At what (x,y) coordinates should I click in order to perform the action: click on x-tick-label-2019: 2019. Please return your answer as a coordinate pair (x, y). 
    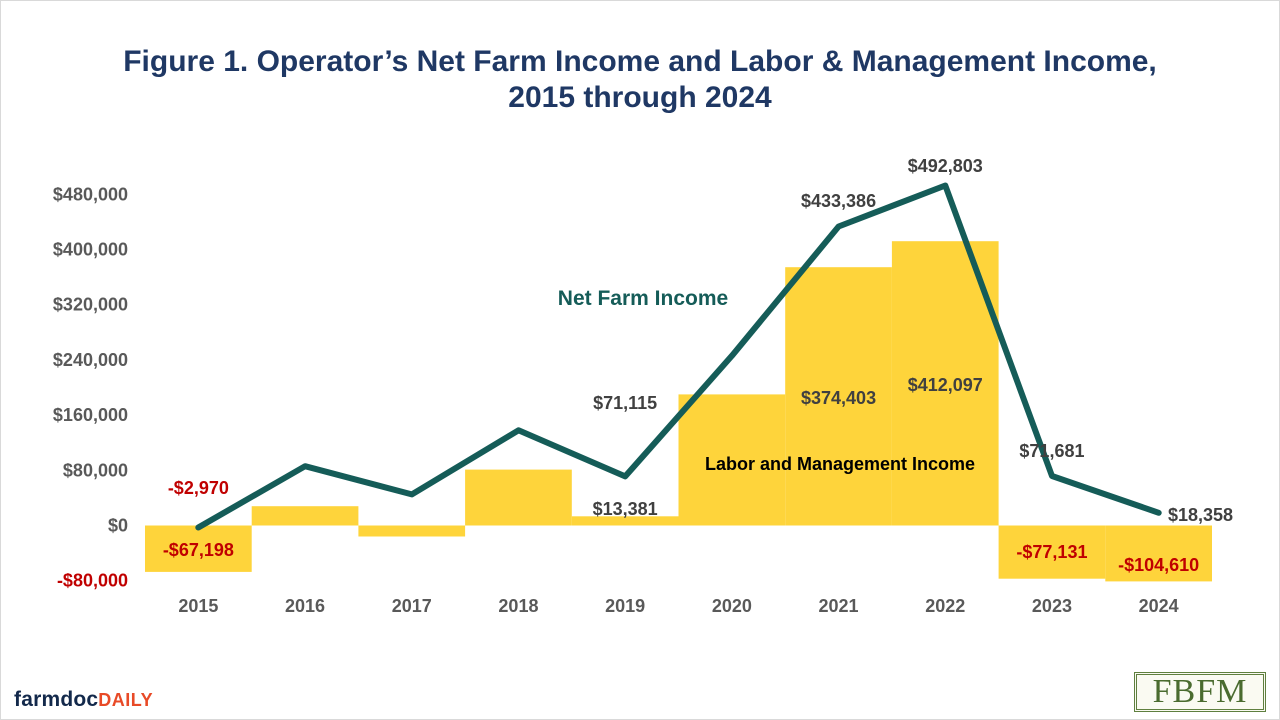
    Looking at the image, I should click on (625, 606).